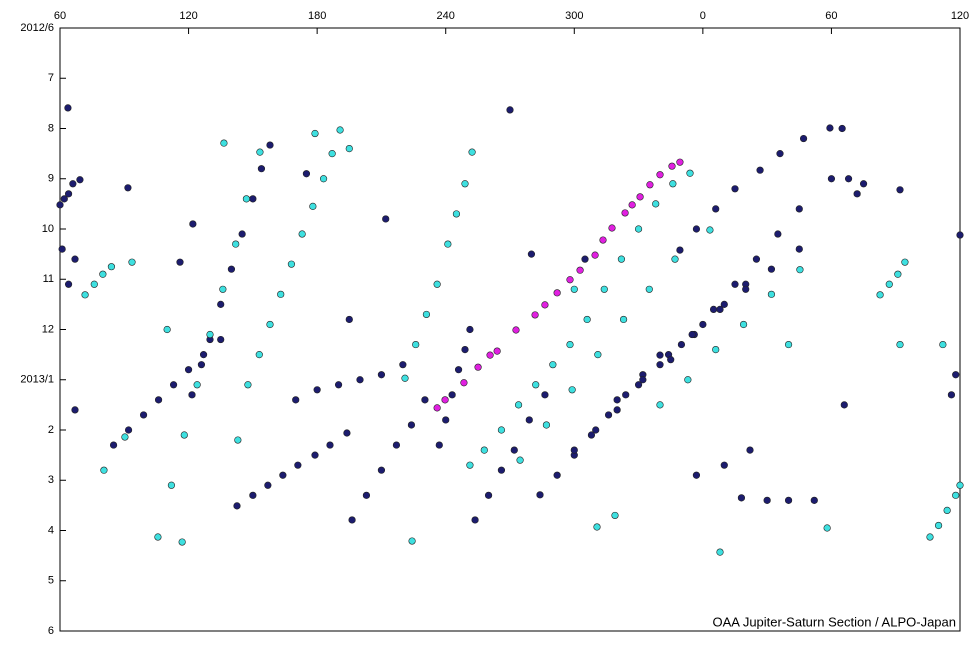 The height and width of the screenshot is (650, 980). Describe the element at coordinates (574, 16) in the screenshot. I see `x-tick-label: 300` at that location.